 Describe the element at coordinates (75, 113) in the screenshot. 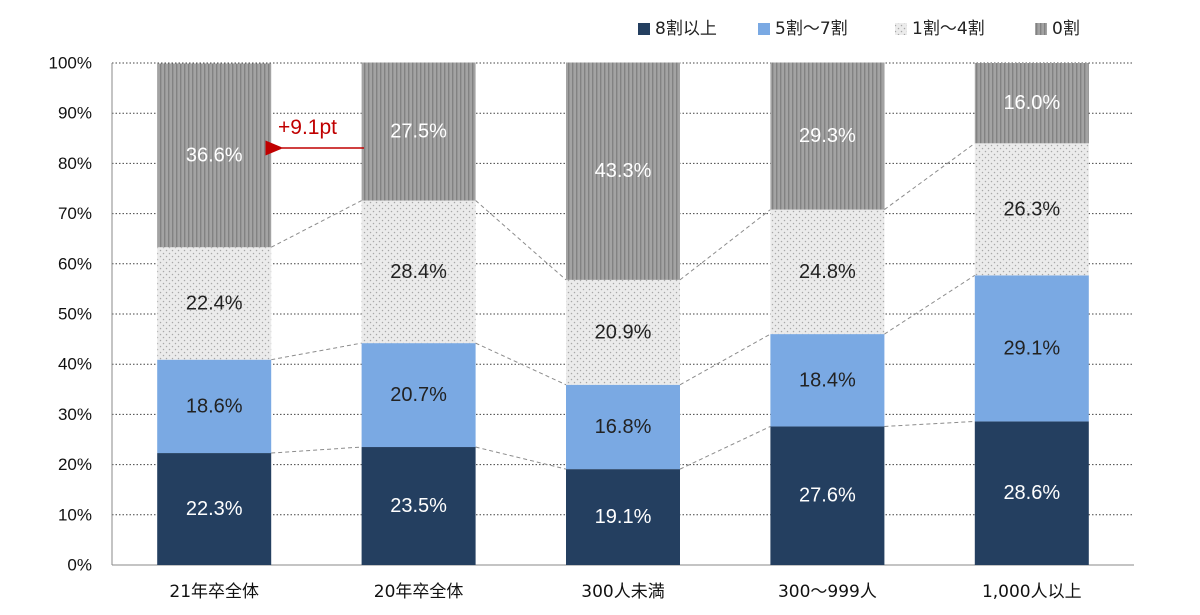

I see `y-tick-label: 90%` at that location.